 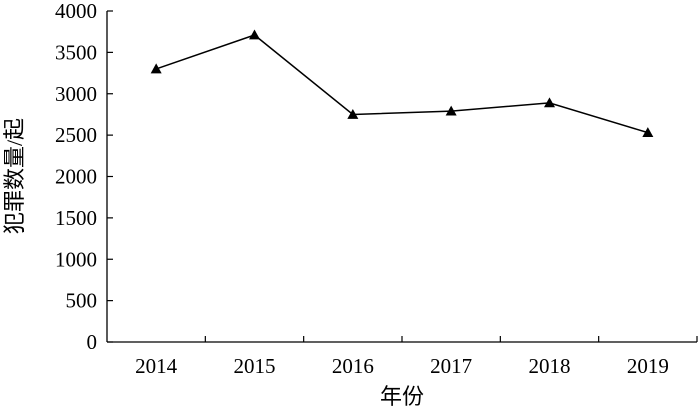 I want to click on x-tick-label: 2016, so click(x=353, y=366).